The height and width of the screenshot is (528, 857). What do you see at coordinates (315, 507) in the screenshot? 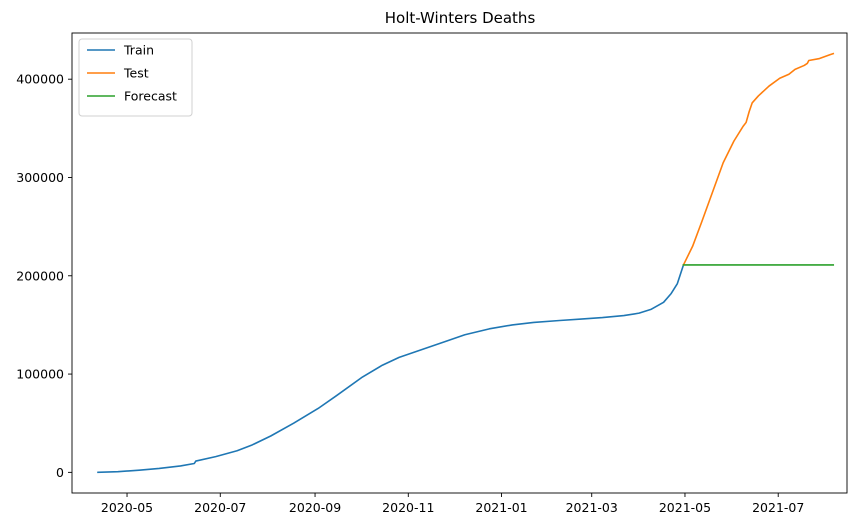
I see `x-tick-label: 2020-09` at bounding box center [315, 507].